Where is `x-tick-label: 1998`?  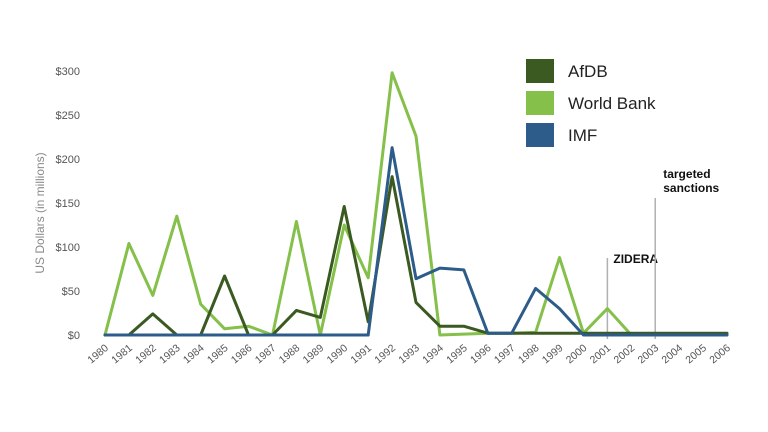 x-tick-label: 1998 is located at coordinates (529, 354).